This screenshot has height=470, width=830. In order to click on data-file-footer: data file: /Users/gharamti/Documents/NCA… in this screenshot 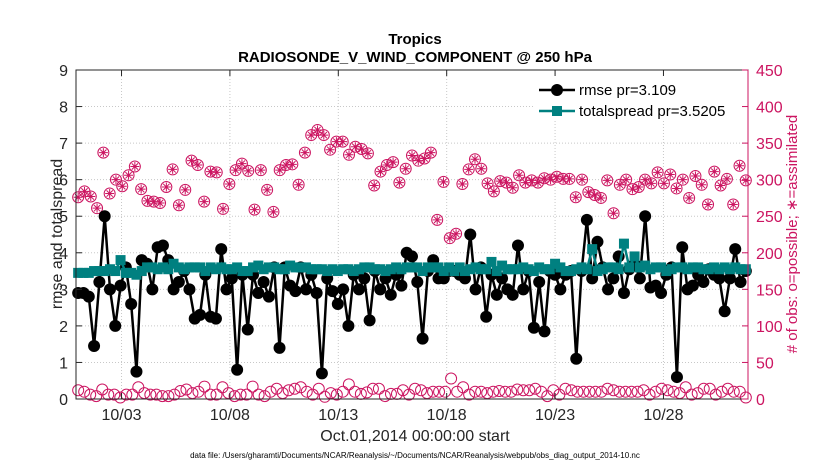, I will do `click(415, 455)`.